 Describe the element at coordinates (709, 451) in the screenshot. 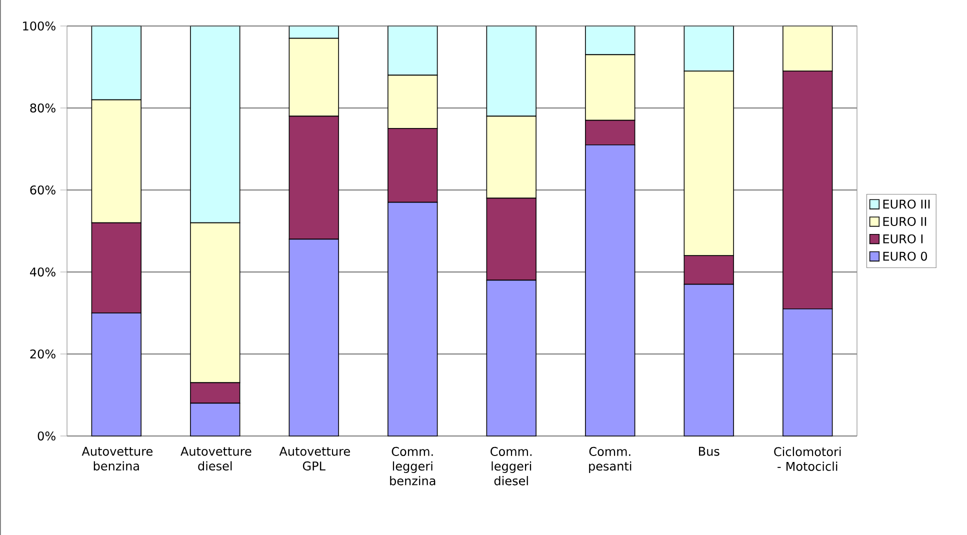

I see `x-tick-label: Bus` at that location.